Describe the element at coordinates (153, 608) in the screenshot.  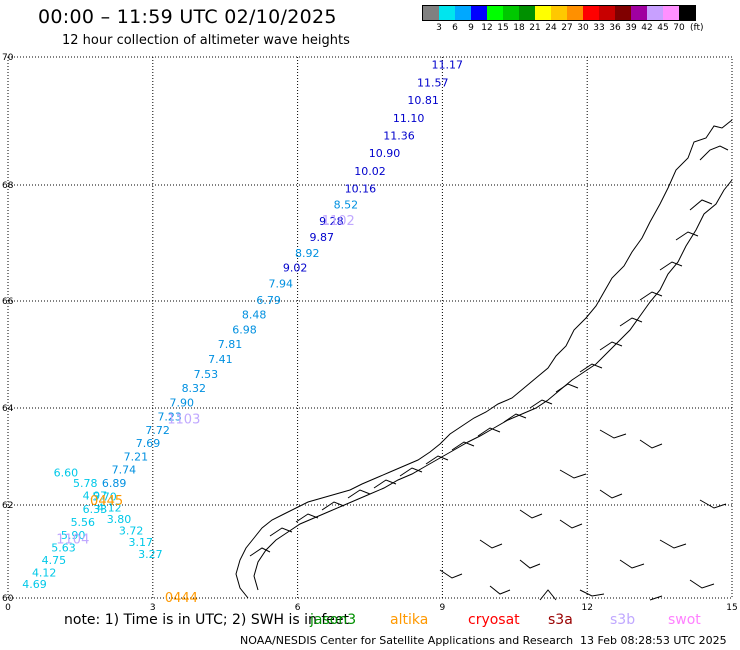
I see `x-tick-label: 3` at that location.